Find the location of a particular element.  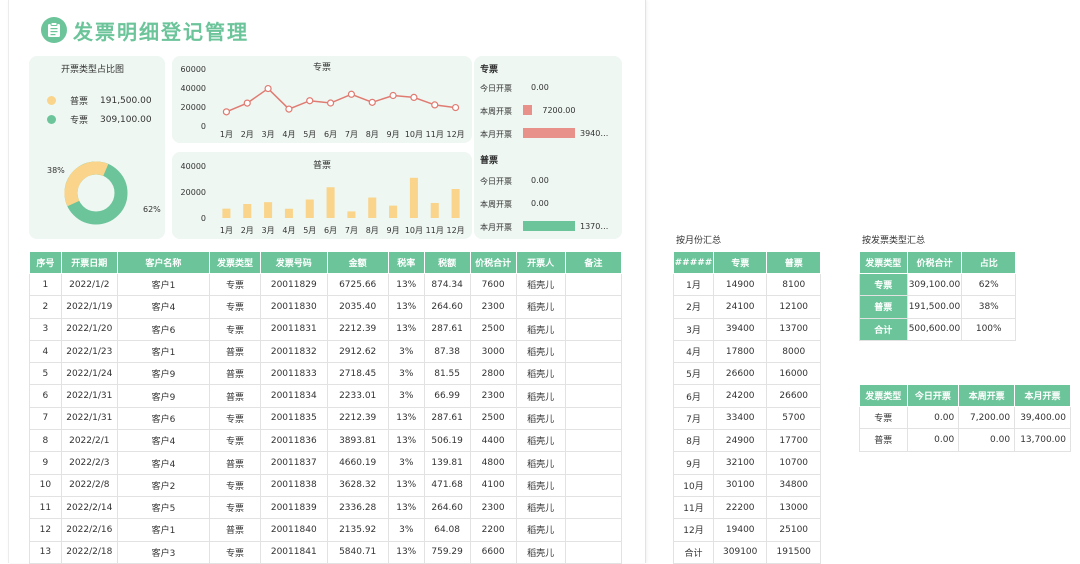

table-cell: 24100 is located at coordinates (740, 307).